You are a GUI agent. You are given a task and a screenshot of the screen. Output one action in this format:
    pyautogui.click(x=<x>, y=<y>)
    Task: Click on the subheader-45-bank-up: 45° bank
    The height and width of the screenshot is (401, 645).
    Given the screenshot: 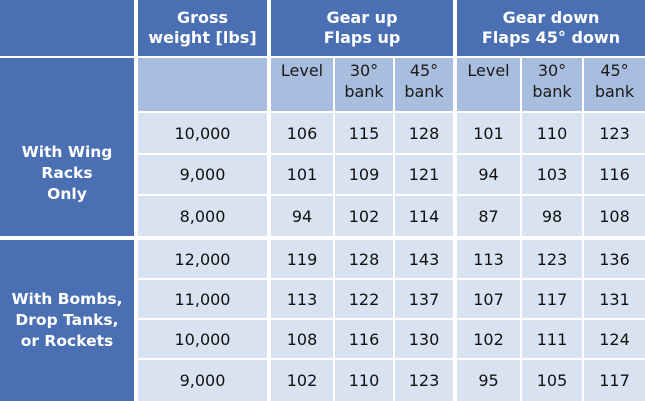 What is the action you would take?
    pyautogui.click(x=424, y=84)
    